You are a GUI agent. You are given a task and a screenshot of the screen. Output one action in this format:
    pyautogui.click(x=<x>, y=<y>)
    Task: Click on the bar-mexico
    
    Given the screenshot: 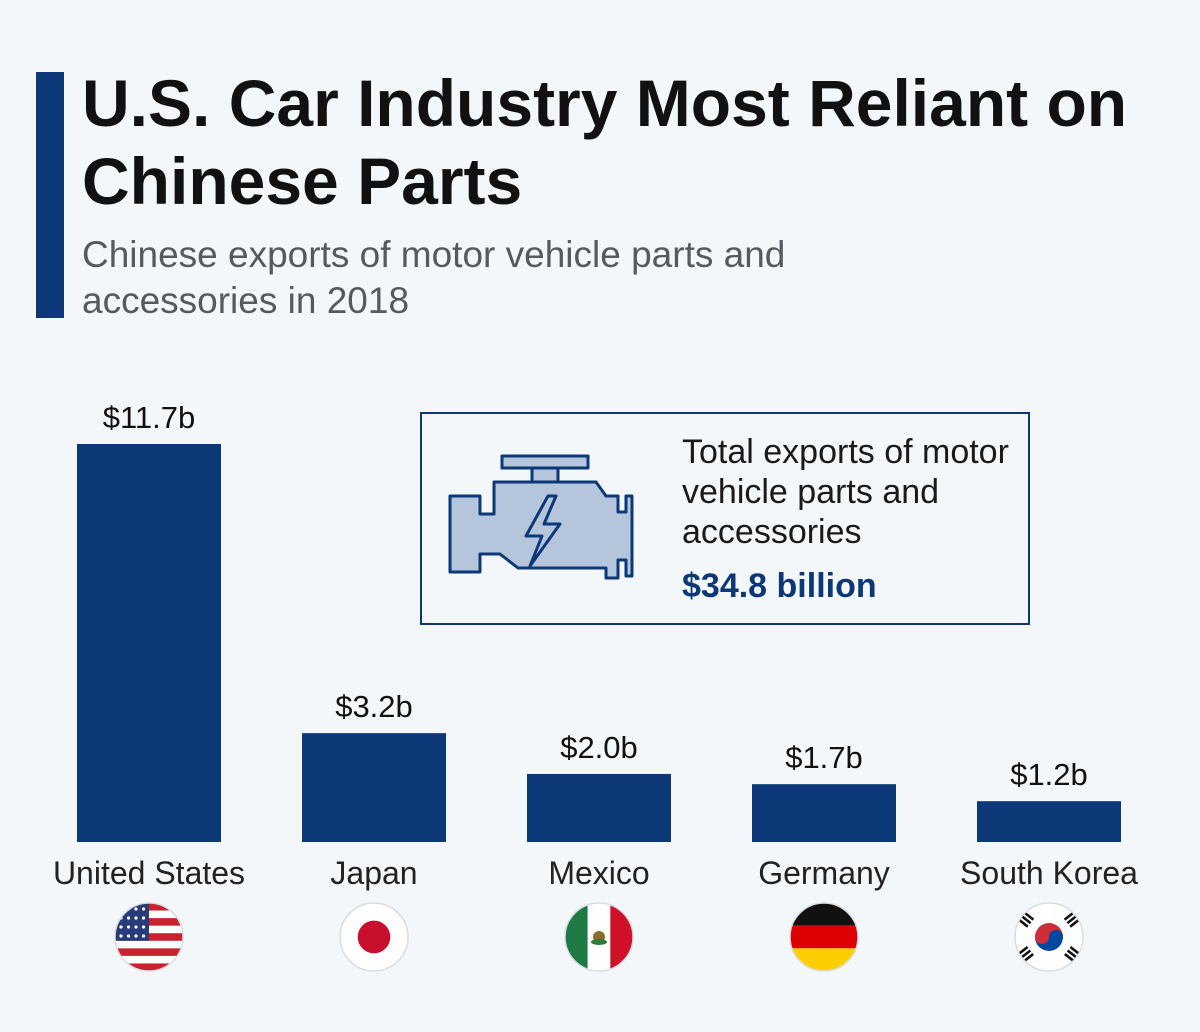 What is the action you would take?
    pyautogui.click(x=599, y=807)
    